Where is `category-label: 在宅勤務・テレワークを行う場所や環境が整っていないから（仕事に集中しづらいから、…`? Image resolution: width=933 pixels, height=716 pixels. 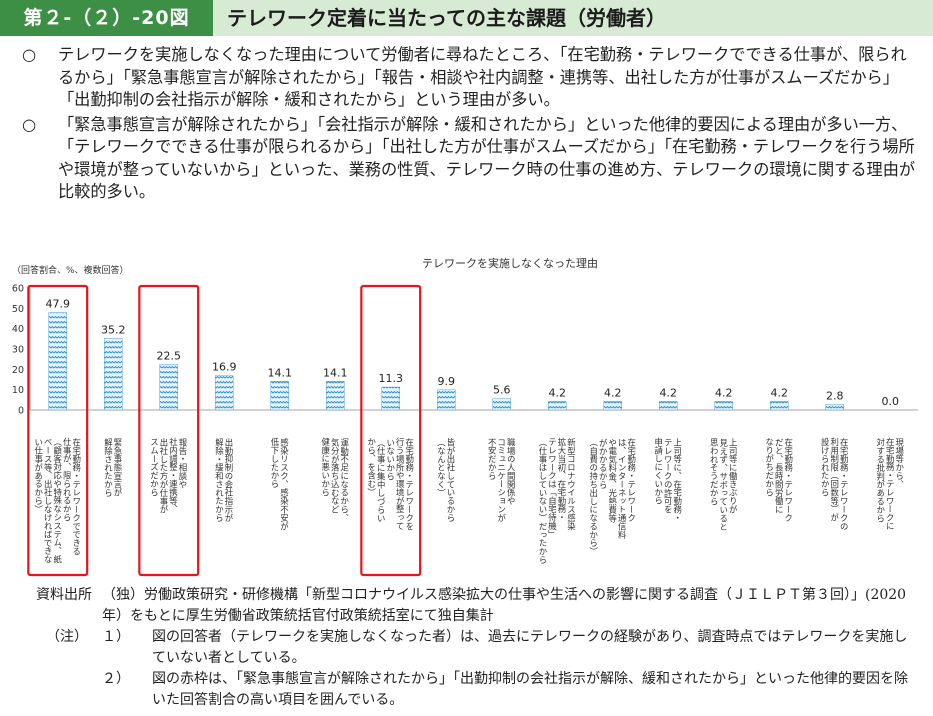
category-label: 在宅勤務・テレワークを行う場所や環境が整っていないから（仕事に集中しづらいから、… is located at coordinates (391, 483).